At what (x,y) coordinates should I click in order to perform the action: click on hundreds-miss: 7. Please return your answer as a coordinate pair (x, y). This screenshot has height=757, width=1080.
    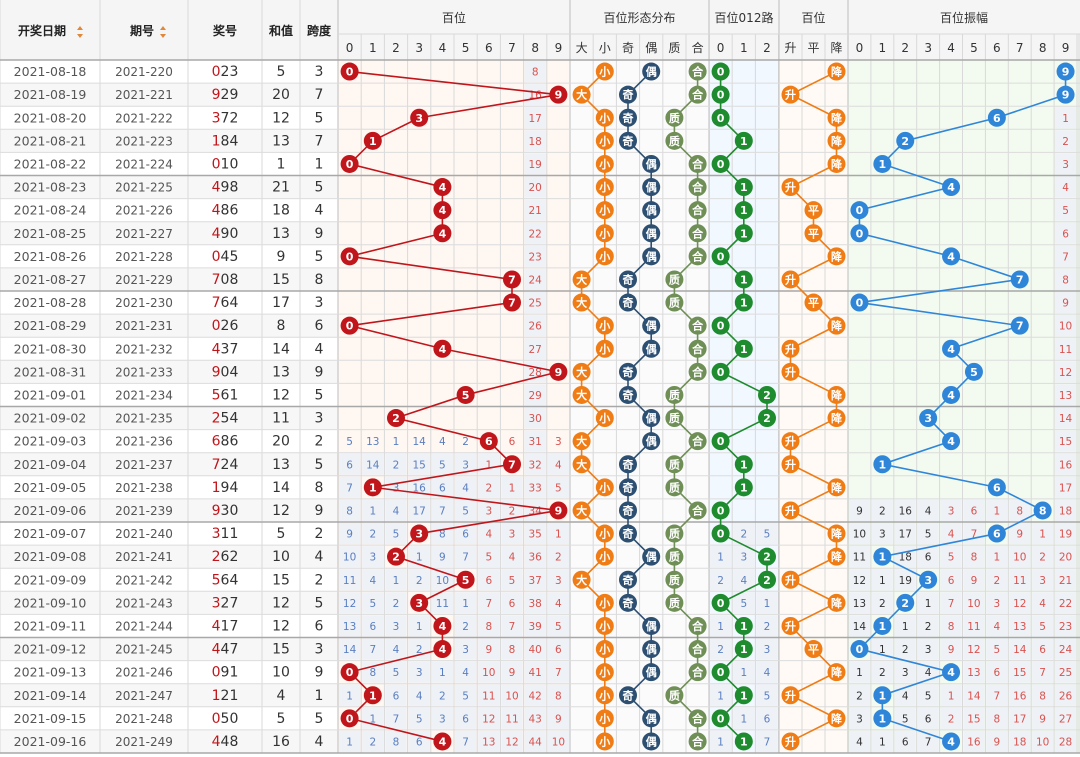
    Looking at the image, I should click on (465, 742).